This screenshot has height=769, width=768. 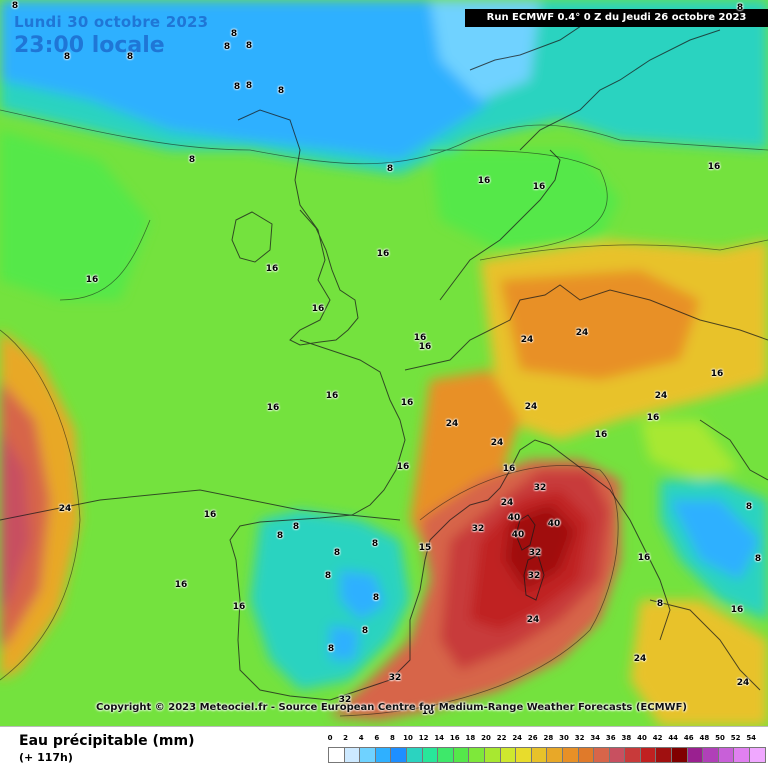 I want to click on legend-tick-label: 24, so click(x=517, y=738).